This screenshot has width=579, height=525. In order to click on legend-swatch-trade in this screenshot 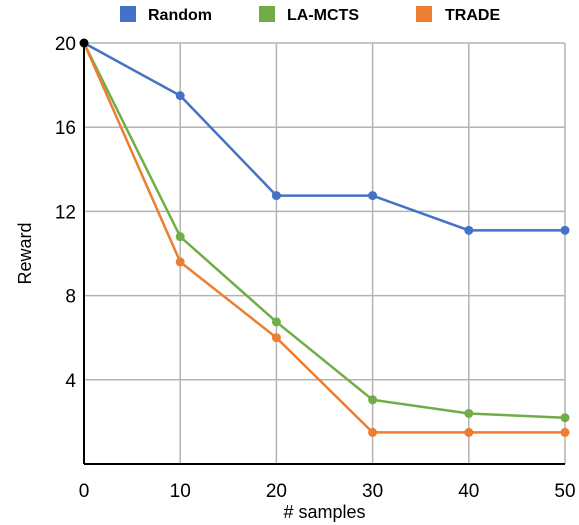, I will do `click(424, 14)`.